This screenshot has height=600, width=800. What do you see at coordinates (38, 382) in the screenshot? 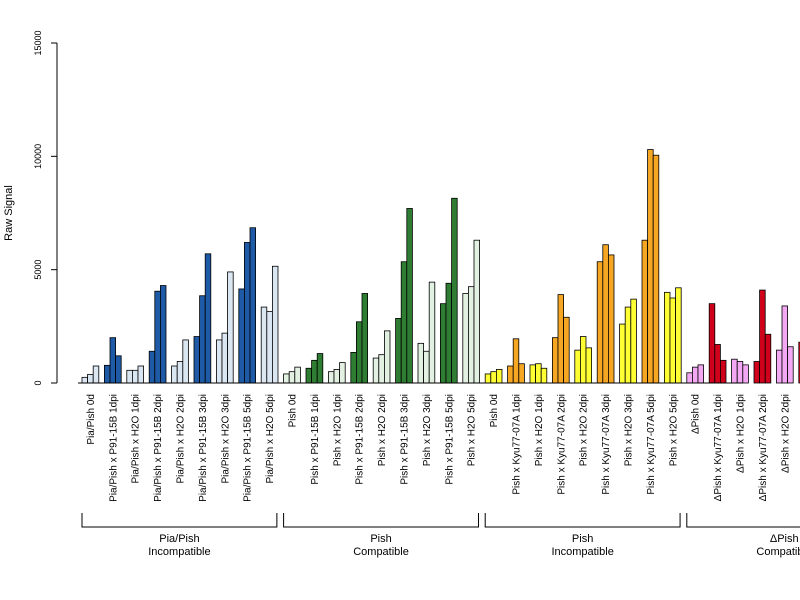
I see `y-tick-label: 0` at bounding box center [38, 382].